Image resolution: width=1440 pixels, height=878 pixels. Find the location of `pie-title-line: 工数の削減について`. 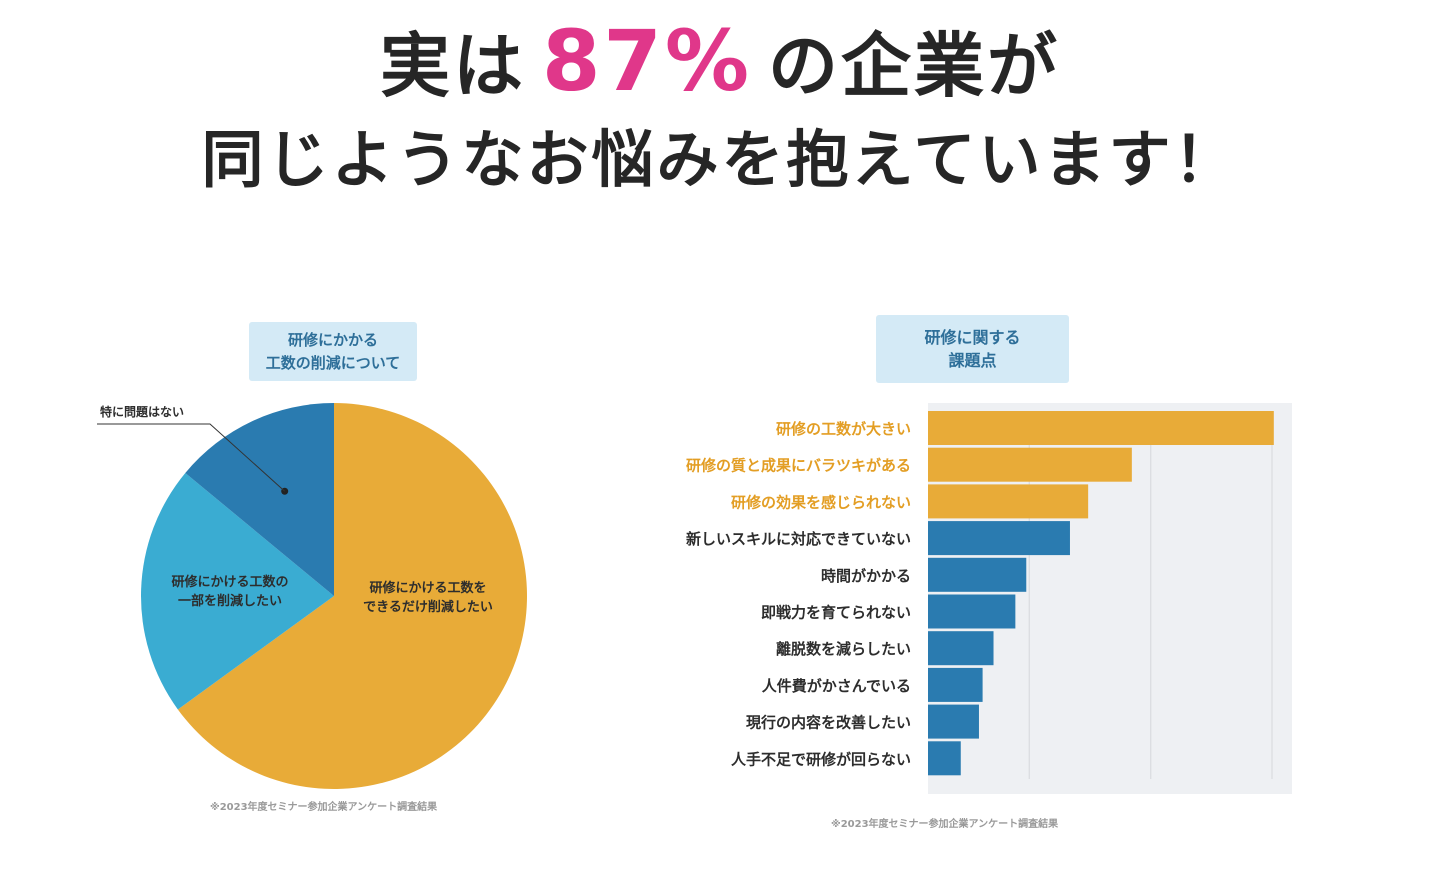

pie-title-line: 工数の削減について is located at coordinates (333, 362).